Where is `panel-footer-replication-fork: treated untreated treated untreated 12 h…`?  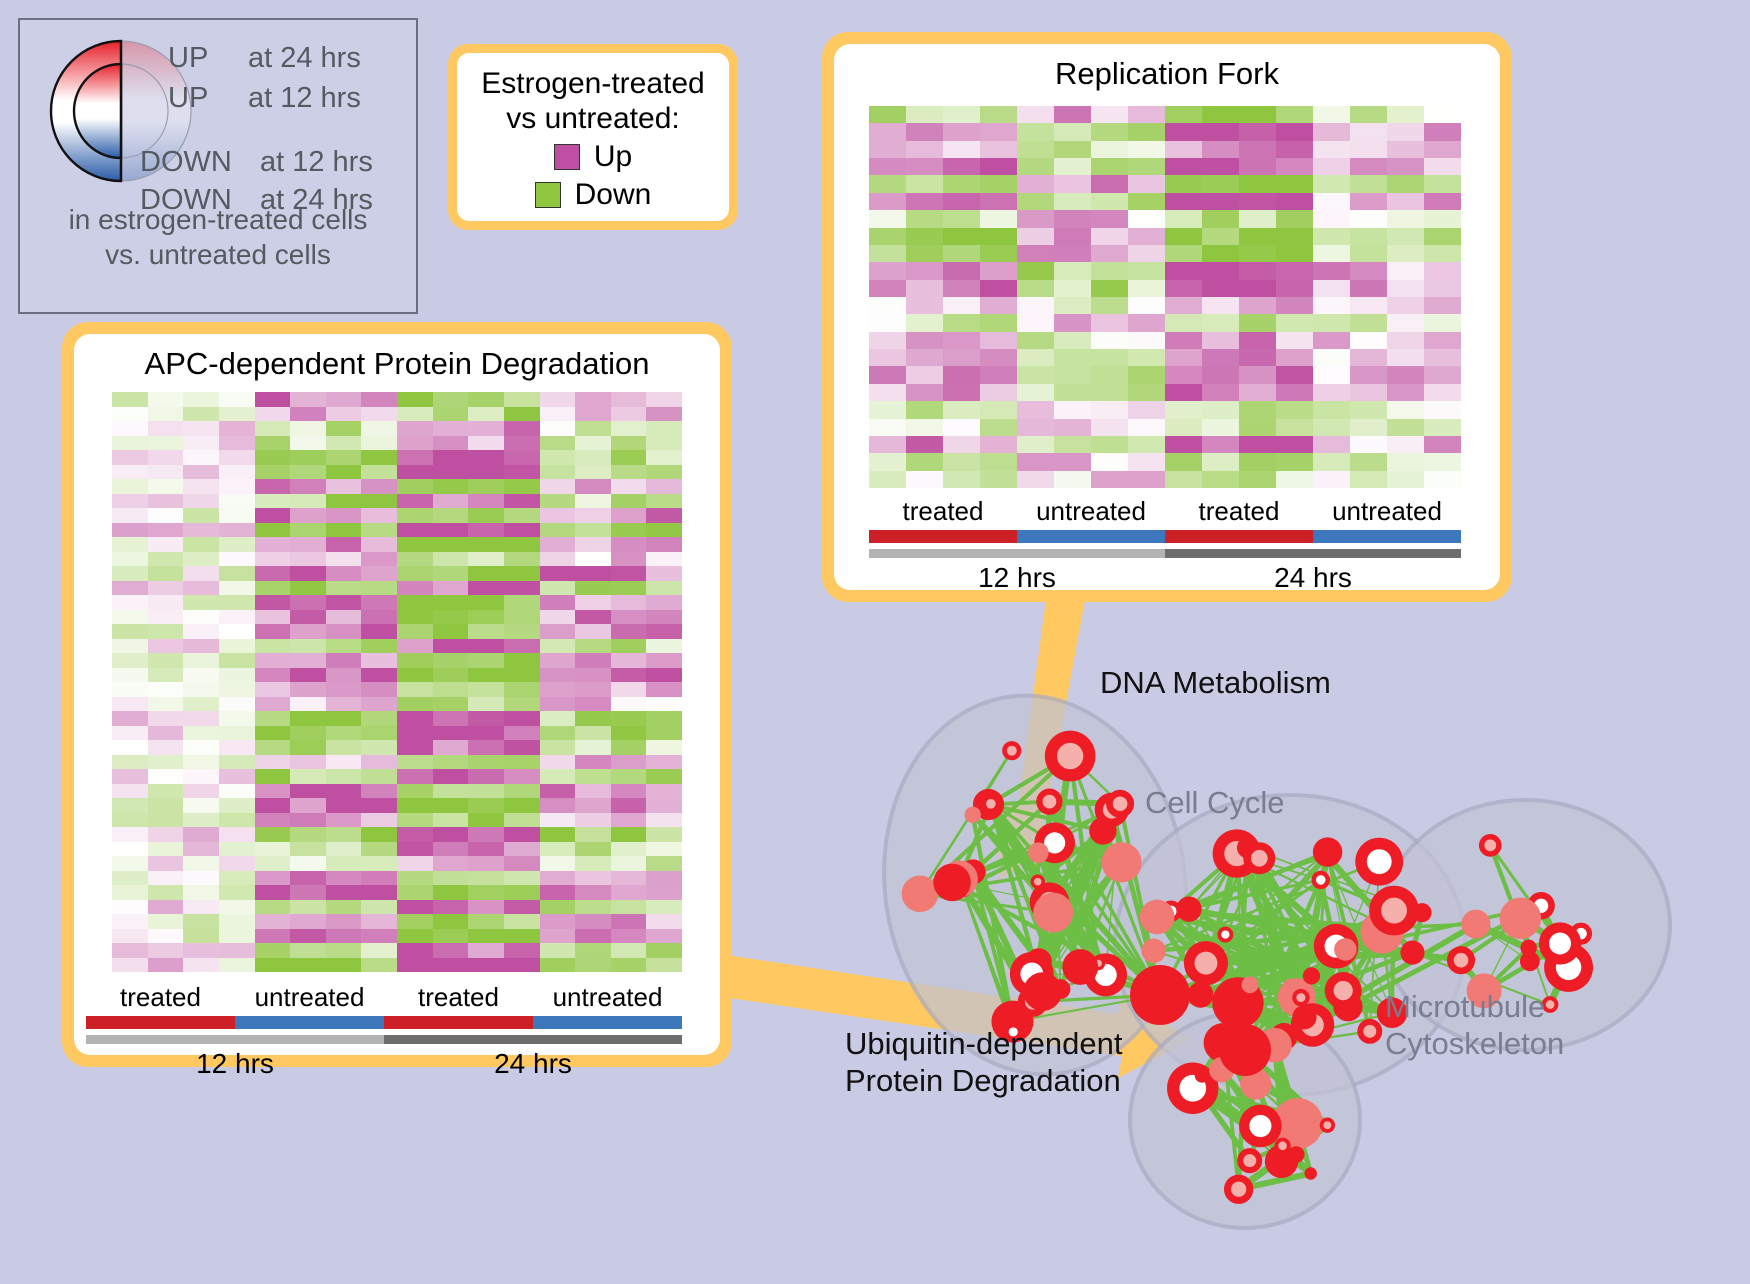 panel-footer-replication-fork: treated untreated treated untreated 12 h… is located at coordinates (1165, 545).